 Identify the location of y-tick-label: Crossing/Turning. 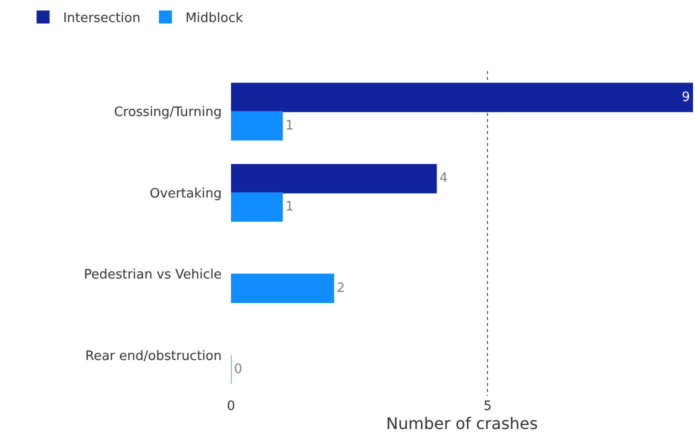
(172, 112).